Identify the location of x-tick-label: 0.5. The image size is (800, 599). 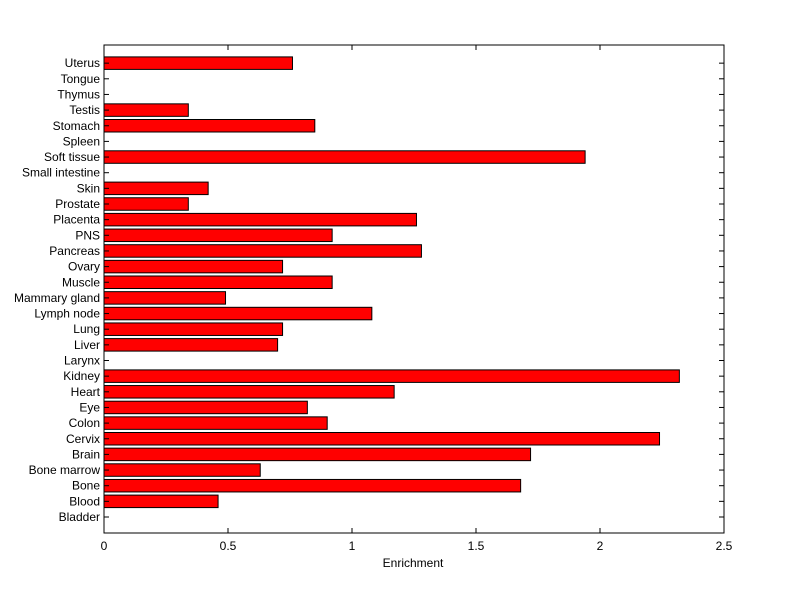
(228, 546).